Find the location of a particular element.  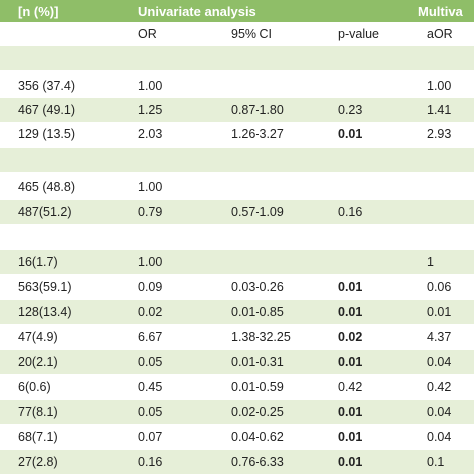

n-cell: 465 (48.8) is located at coordinates (46, 187).